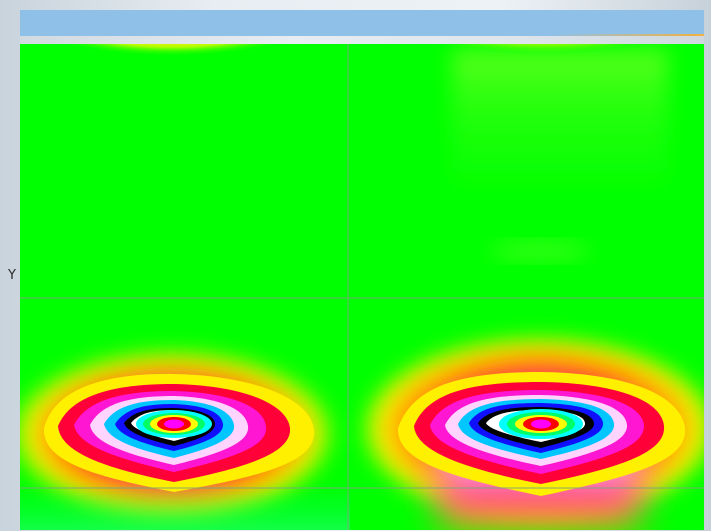  I want to click on bottom-left-contours, so click(179, 432).